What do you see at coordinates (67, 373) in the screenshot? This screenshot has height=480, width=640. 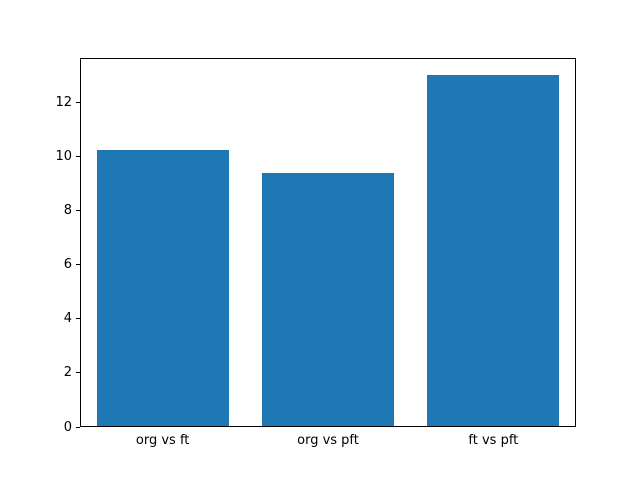 I see `y-tick-label: 2` at bounding box center [67, 373].